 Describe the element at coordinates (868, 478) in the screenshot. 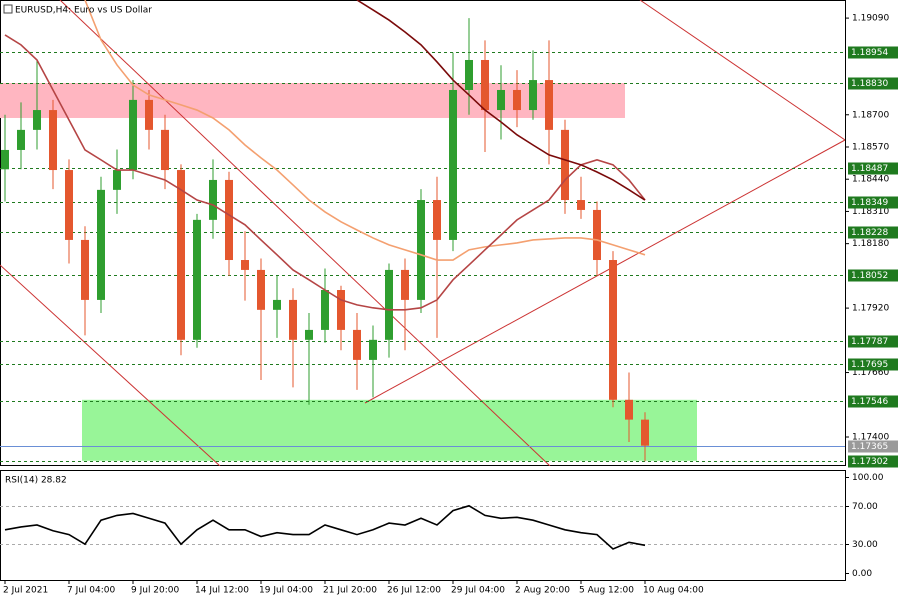

I see `rsi-tick-label: 100.00` at that location.